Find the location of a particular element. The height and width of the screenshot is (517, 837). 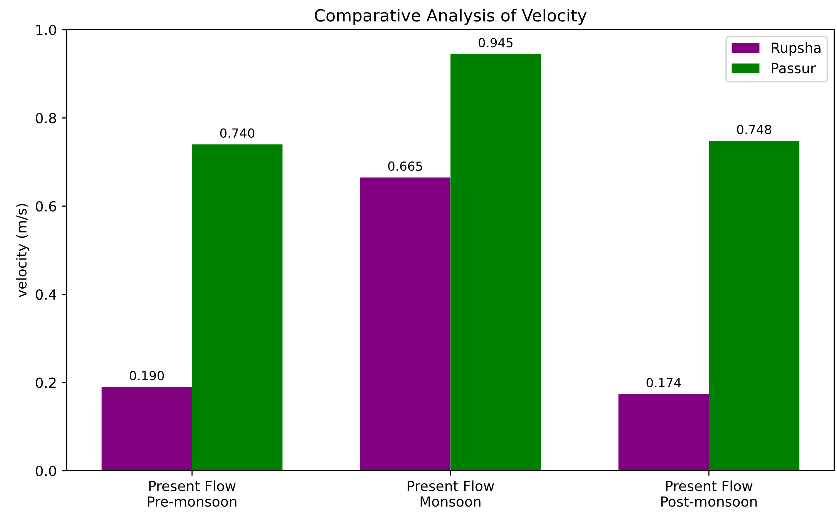

data-label: 0.190 is located at coordinates (147, 376).